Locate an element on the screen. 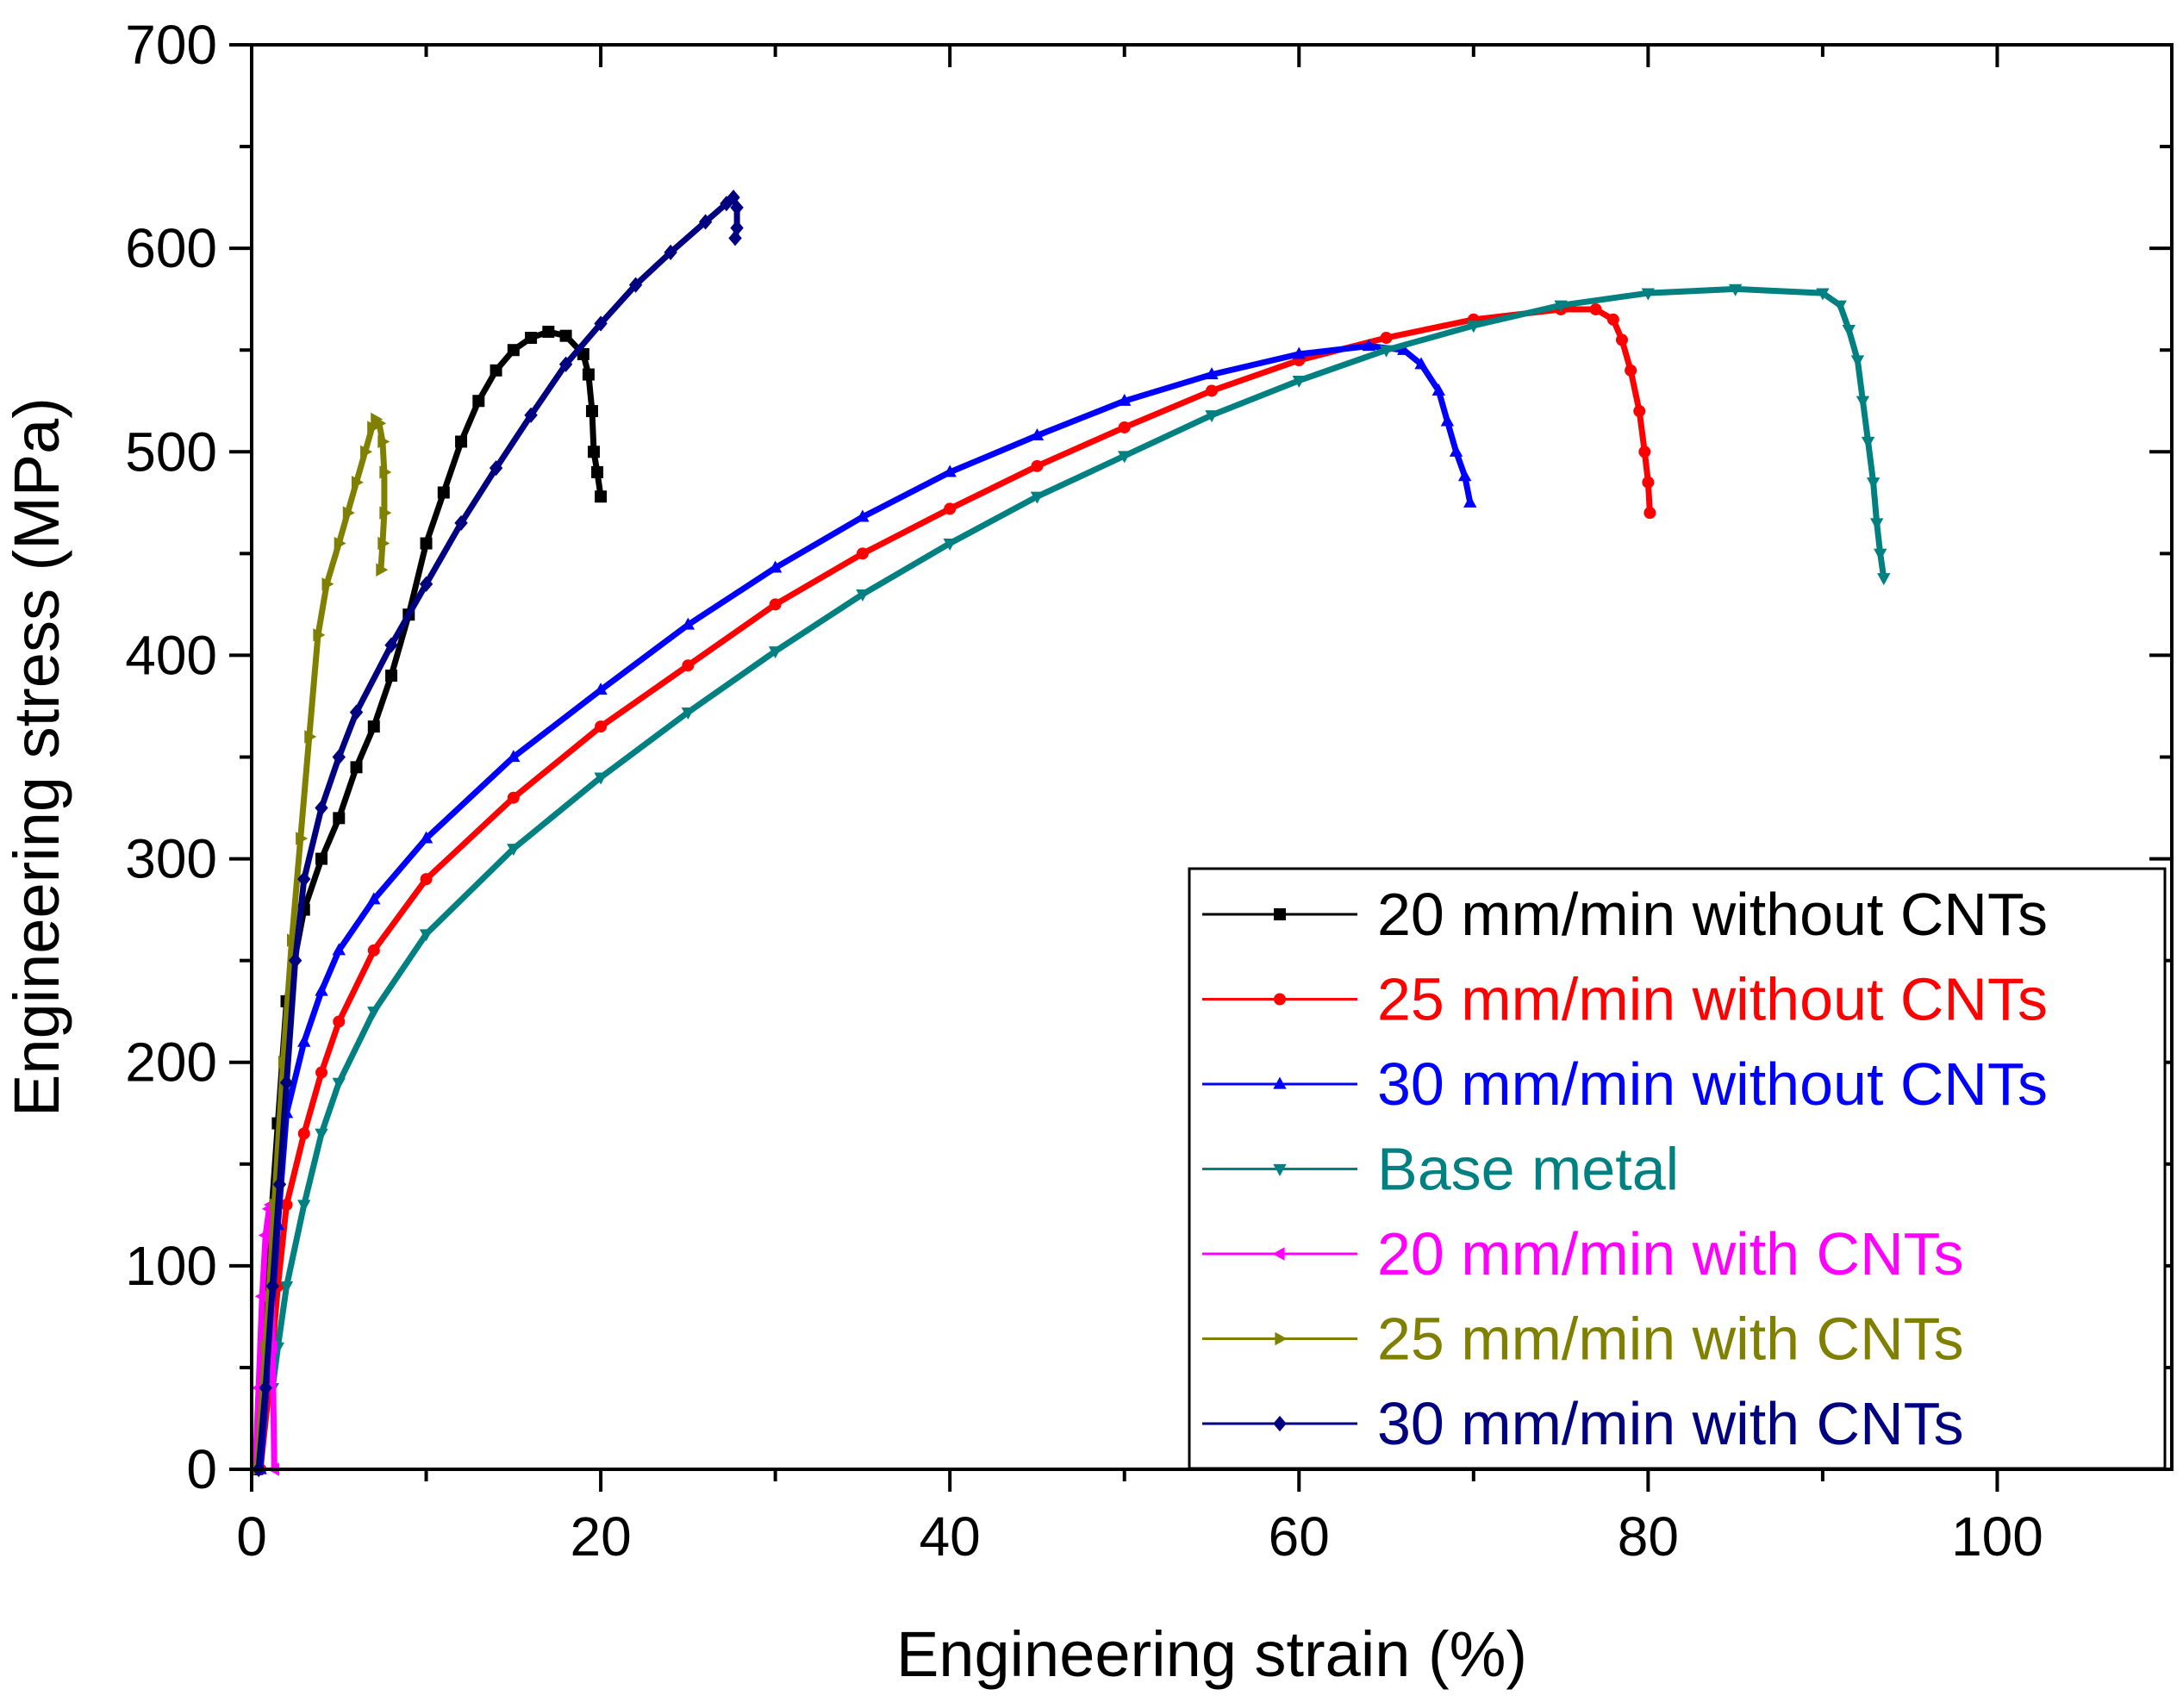 The width and height of the screenshot is (2183, 1708). x-tick-label: 60 is located at coordinates (1299, 1537).